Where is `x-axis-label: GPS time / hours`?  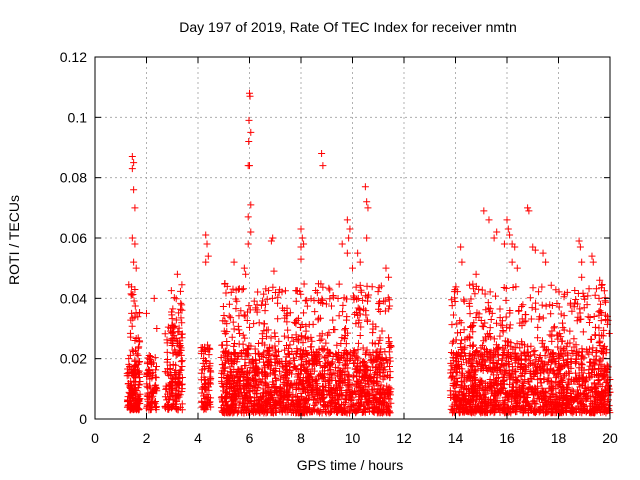 x-axis-label: GPS time / hours is located at coordinates (350, 465).